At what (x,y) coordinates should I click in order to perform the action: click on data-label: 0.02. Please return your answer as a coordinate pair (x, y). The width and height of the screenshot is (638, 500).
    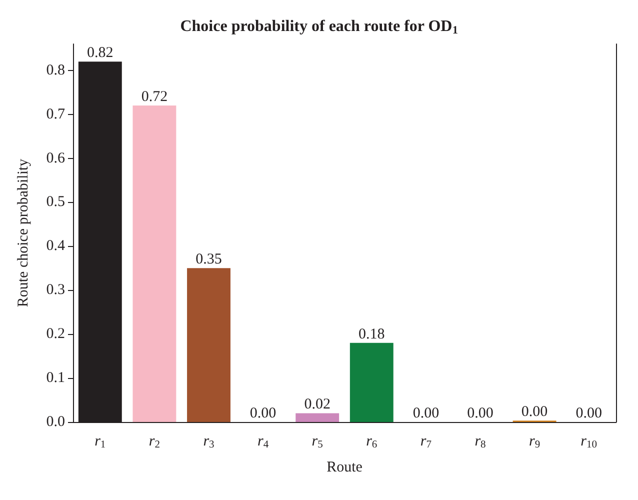
    Looking at the image, I should click on (317, 404).